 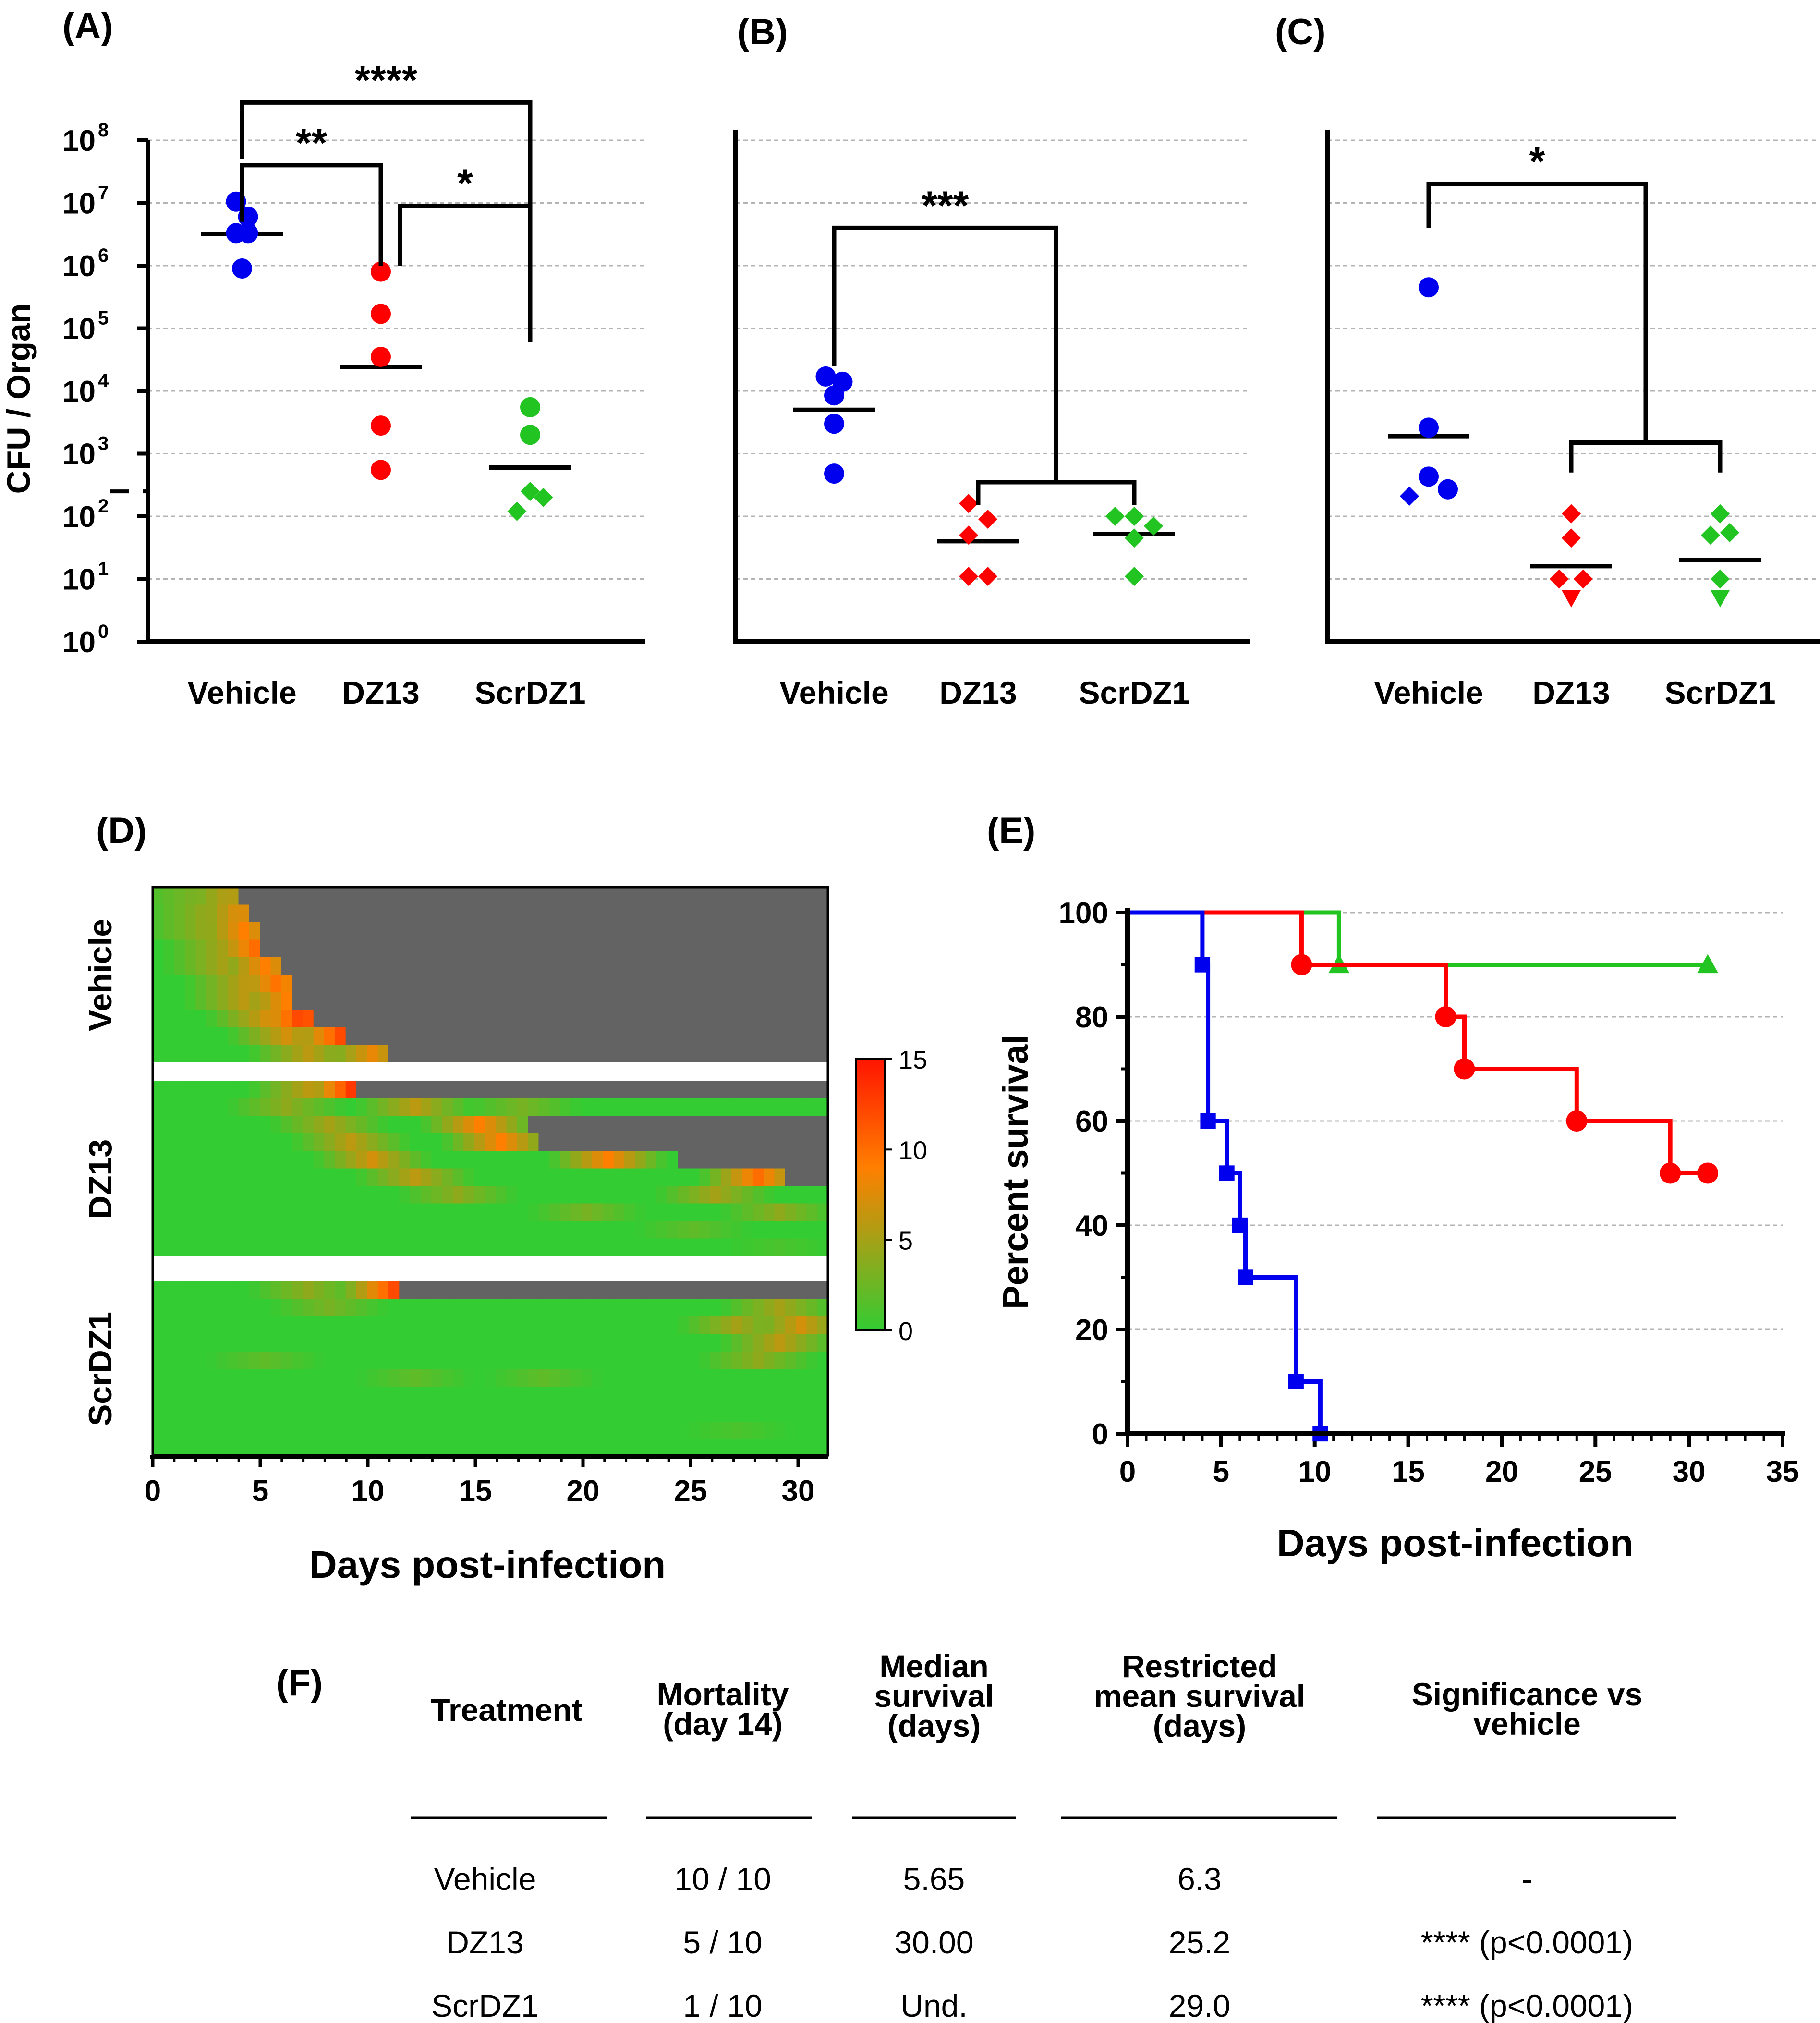 What do you see at coordinates (1571, 692) in the screenshot?
I see `panel-c-category-dz13: DZ13` at bounding box center [1571, 692].